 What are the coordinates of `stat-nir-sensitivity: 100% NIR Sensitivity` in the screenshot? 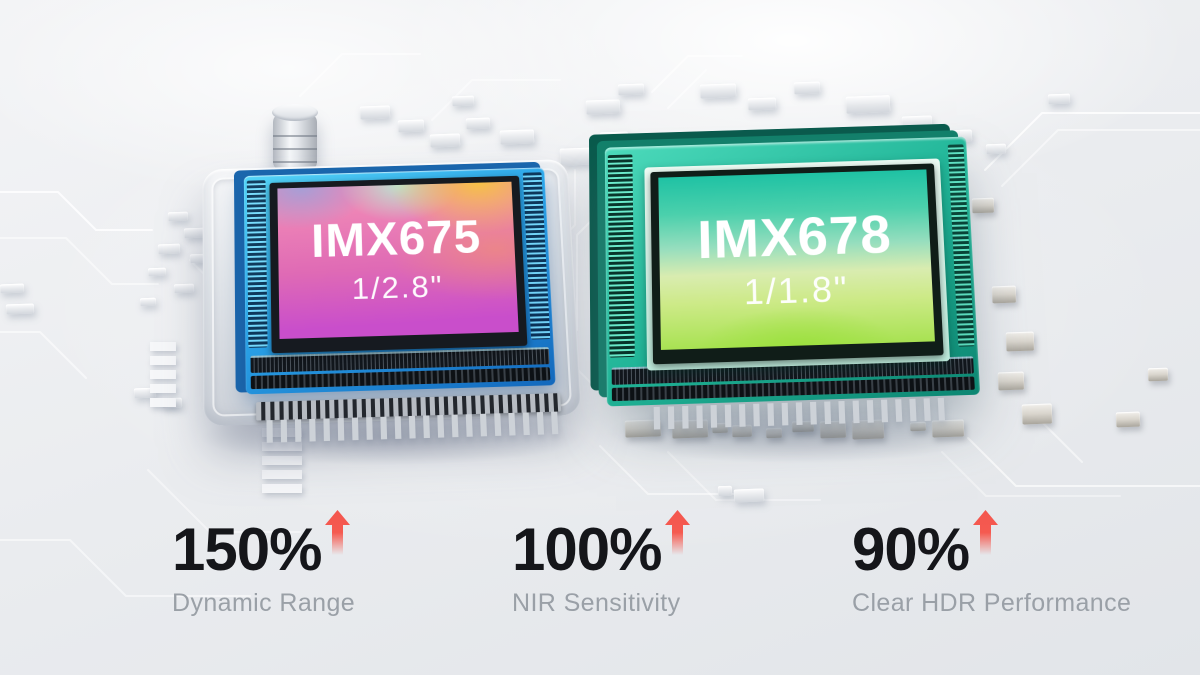 It's located at (601, 564).